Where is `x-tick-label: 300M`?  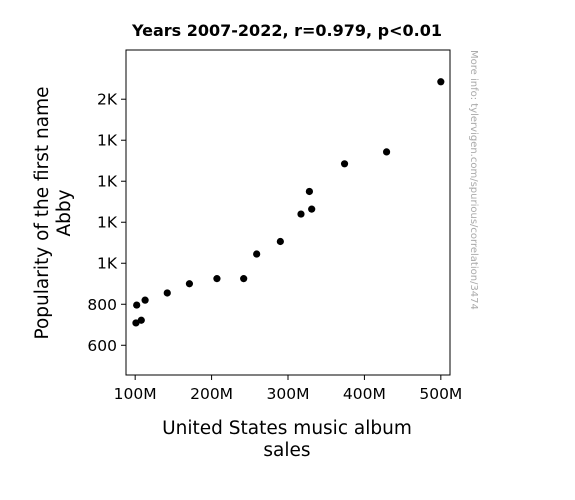
x-tick-label: 300M is located at coordinates (288, 394).